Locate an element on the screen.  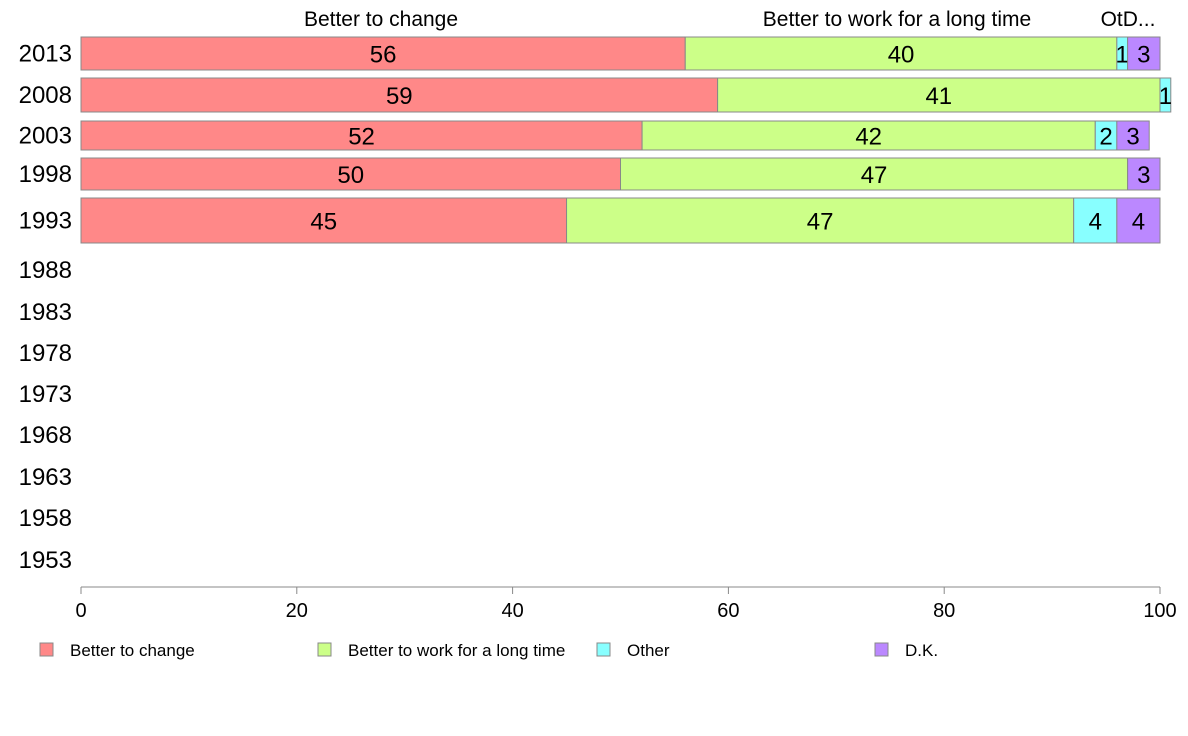
value-label-1993-3: 4 is located at coordinates (1095, 222).